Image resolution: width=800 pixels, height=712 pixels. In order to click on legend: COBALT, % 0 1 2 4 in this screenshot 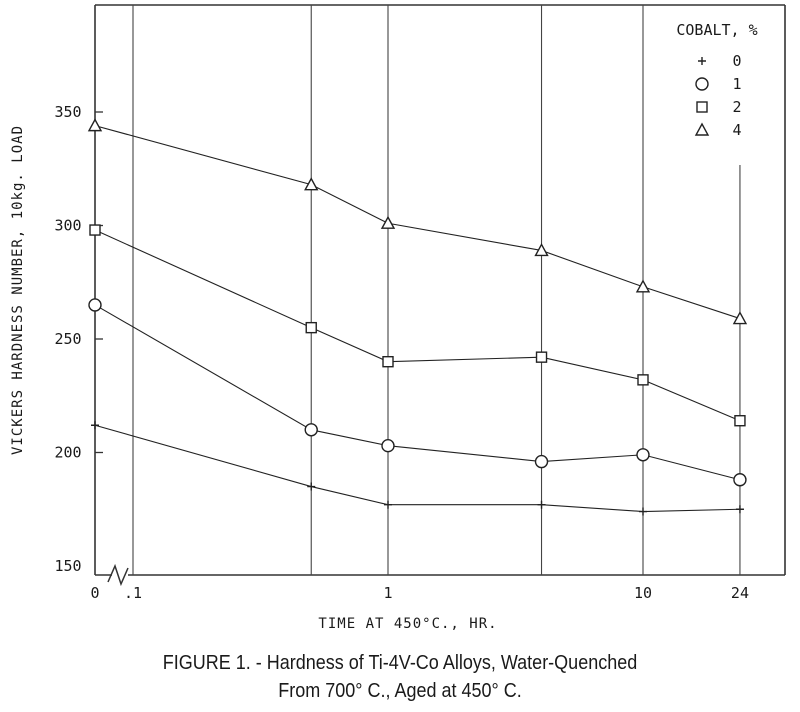, I will do `click(716, 80)`.